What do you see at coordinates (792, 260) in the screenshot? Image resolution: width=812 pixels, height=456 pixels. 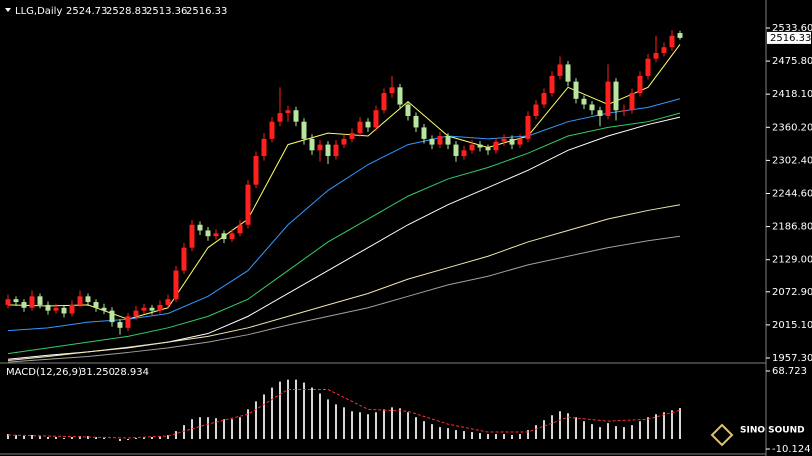 I see `y-tick-label: 2129.00` at bounding box center [792, 260].